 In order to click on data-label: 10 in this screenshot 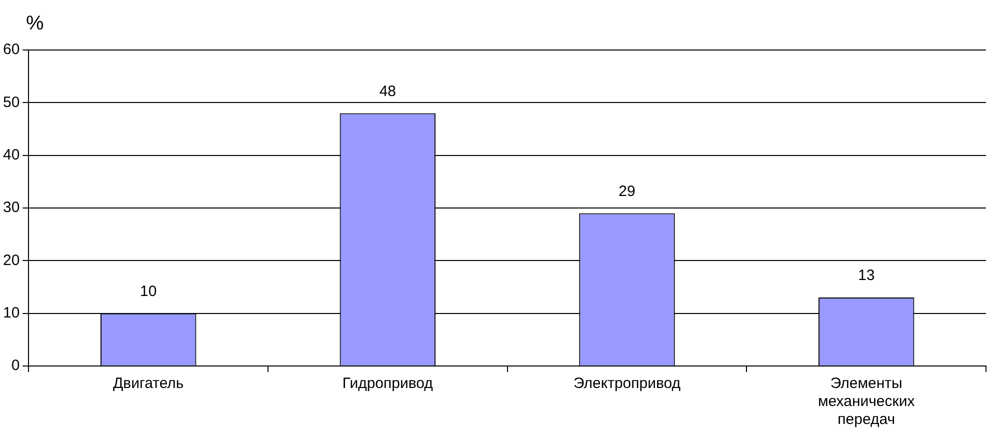, I will do `click(148, 291)`.